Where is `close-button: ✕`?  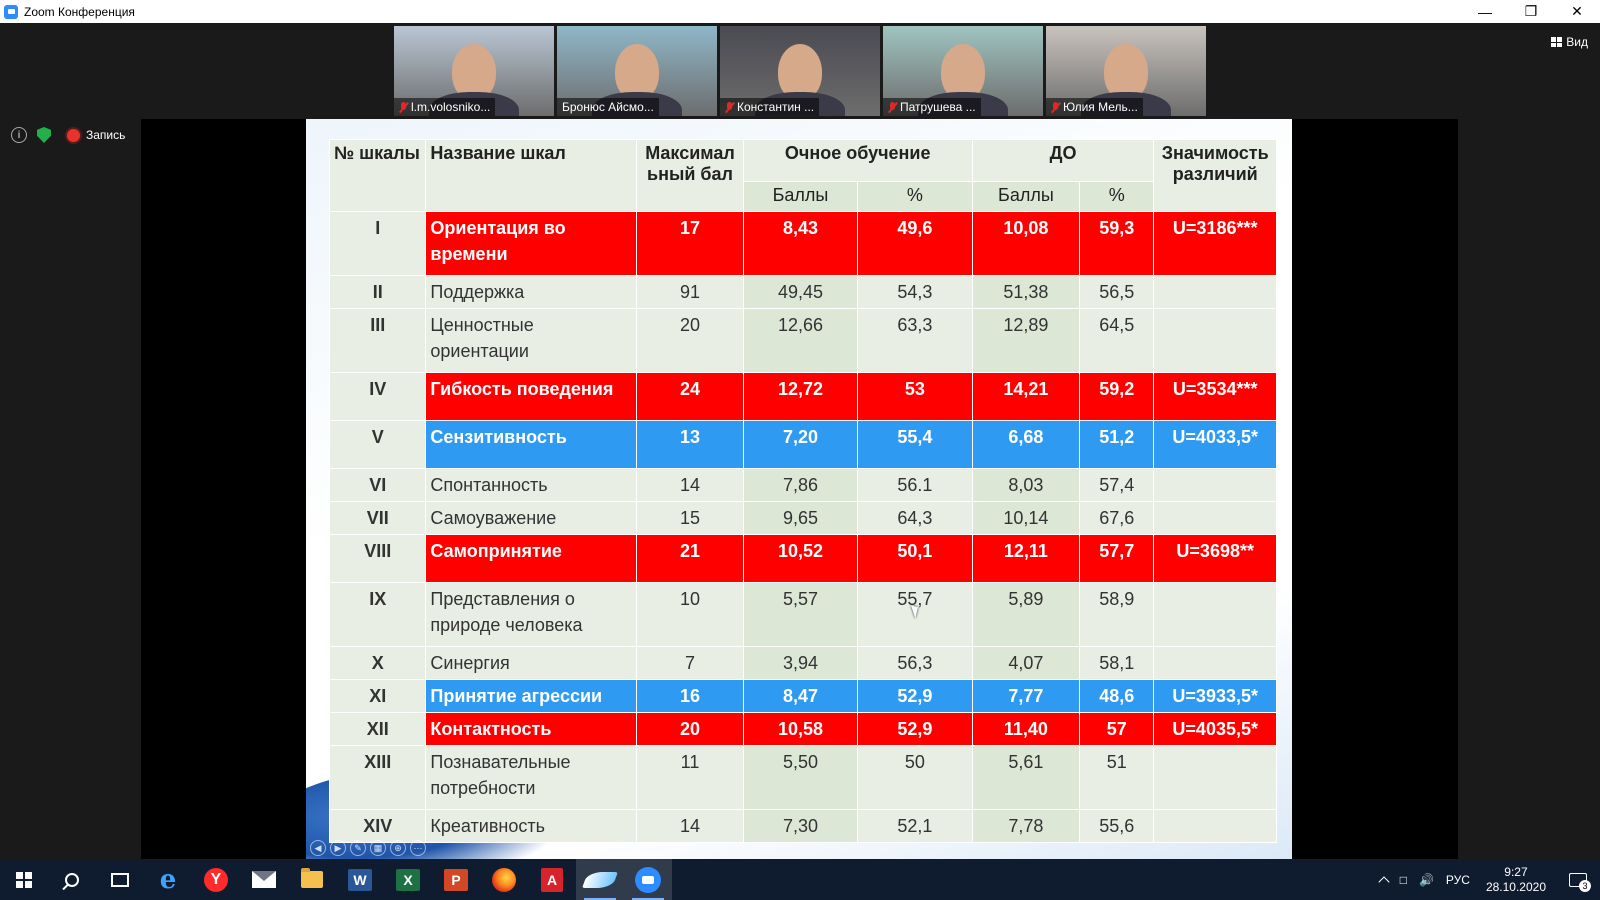 close-button: ✕ is located at coordinates (1577, 11).